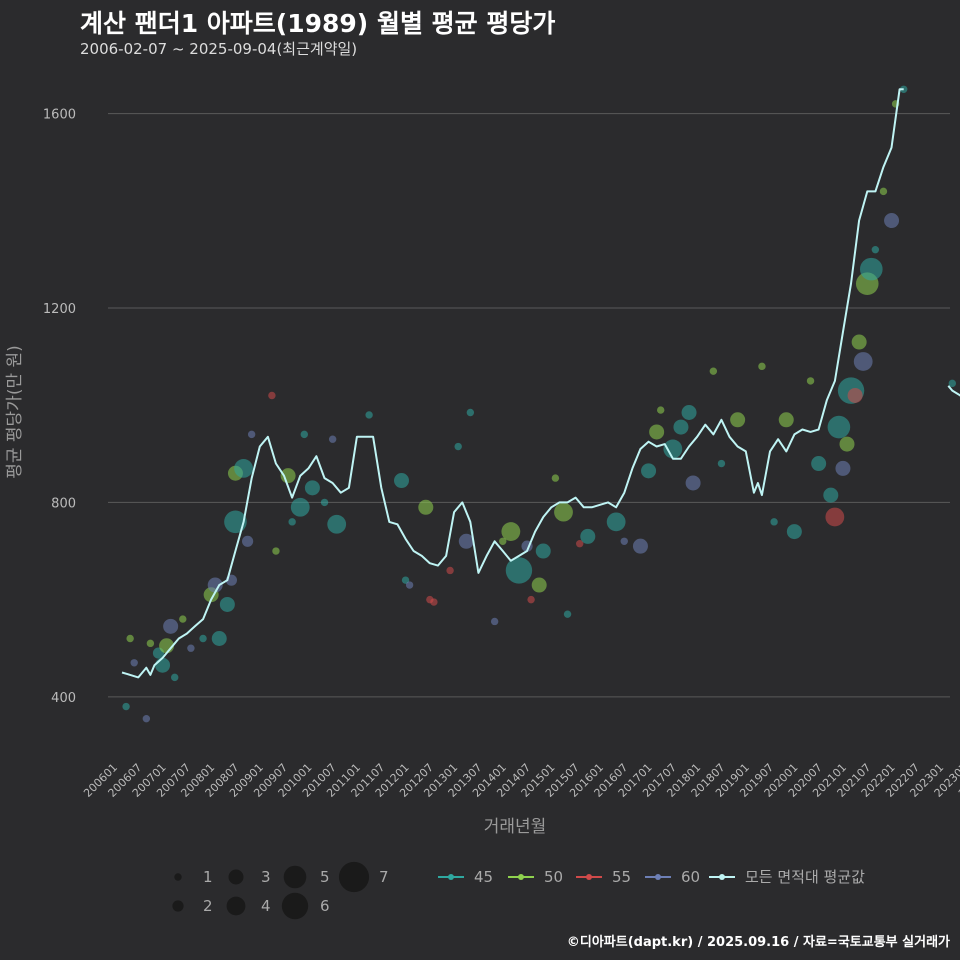 Image resolution: width=960 pixels, height=960 pixels. Describe the element at coordinates (63, 698) in the screenshot. I see `y-tick-400: 400` at that location.